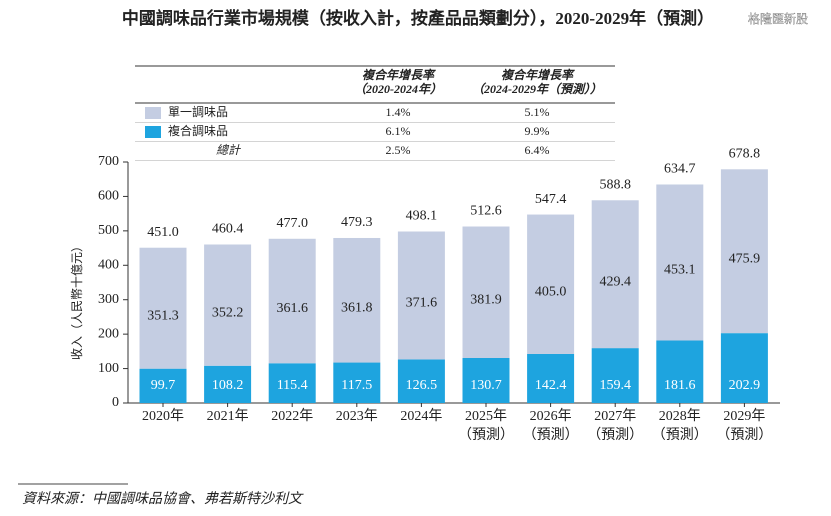  I want to click on total-label: 498.1, so click(422, 216).